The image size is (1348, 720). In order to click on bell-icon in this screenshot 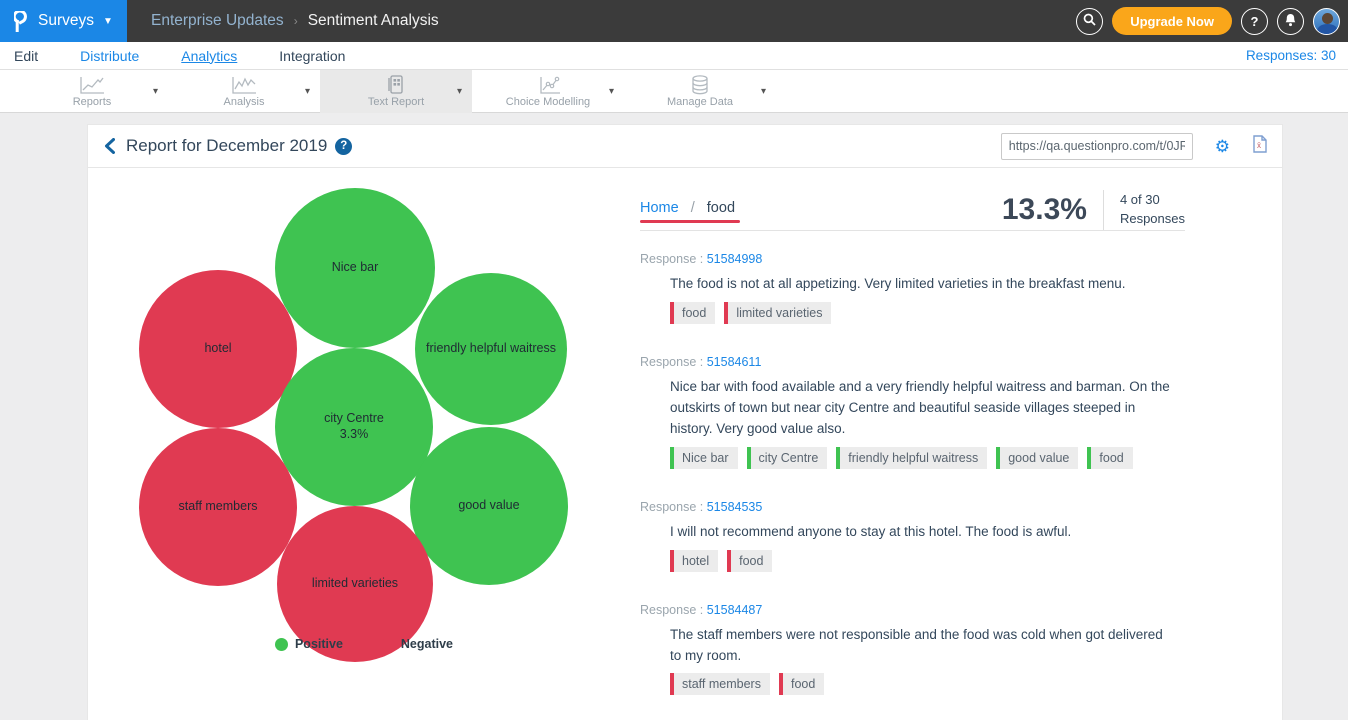, I will do `click(1290, 21)`.